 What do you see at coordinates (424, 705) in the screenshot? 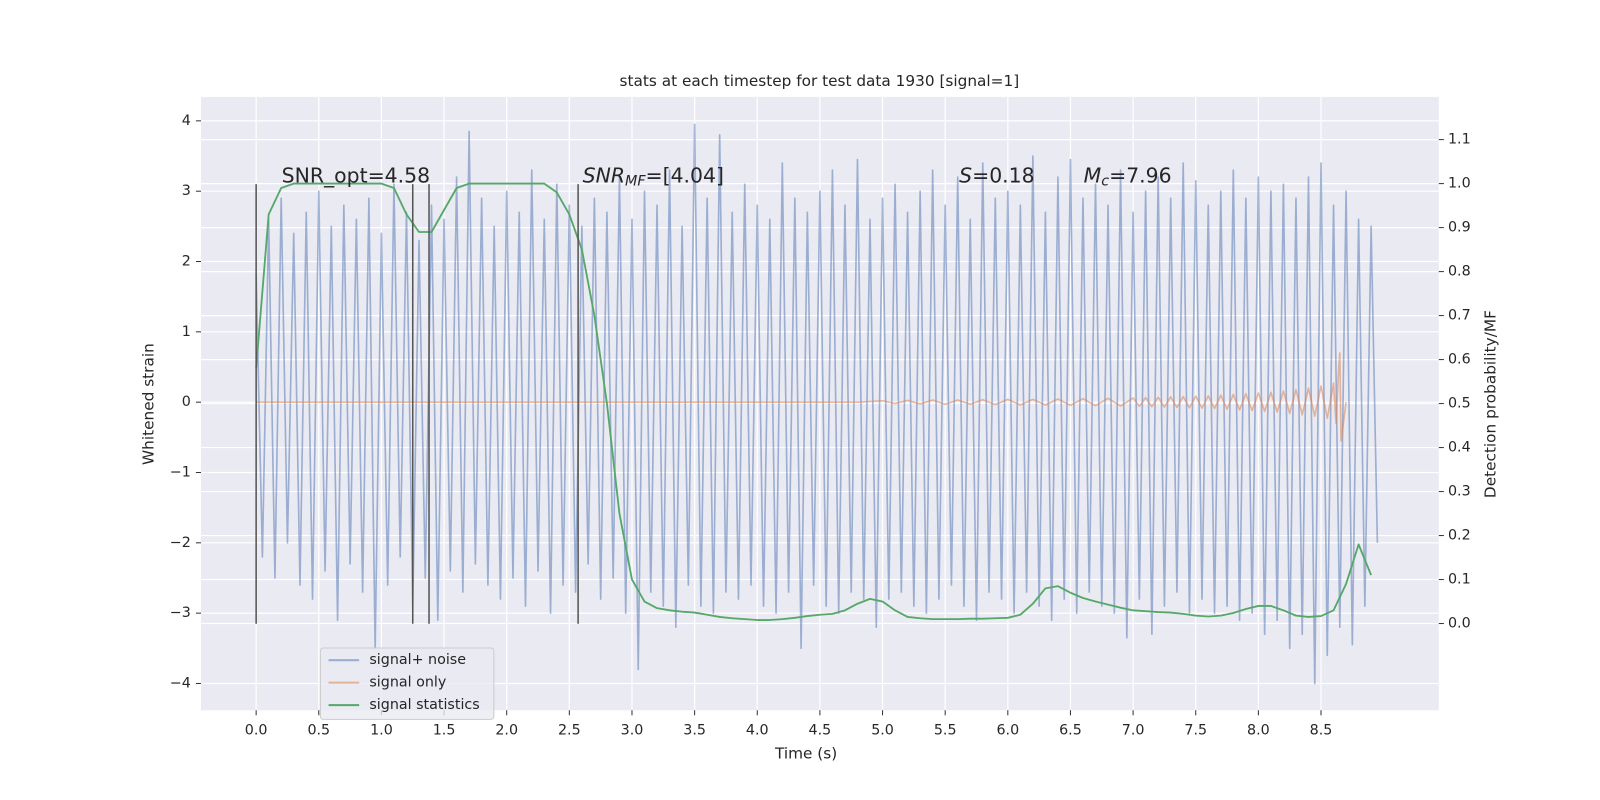
I see `legend-label: signal statistics` at bounding box center [424, 705].